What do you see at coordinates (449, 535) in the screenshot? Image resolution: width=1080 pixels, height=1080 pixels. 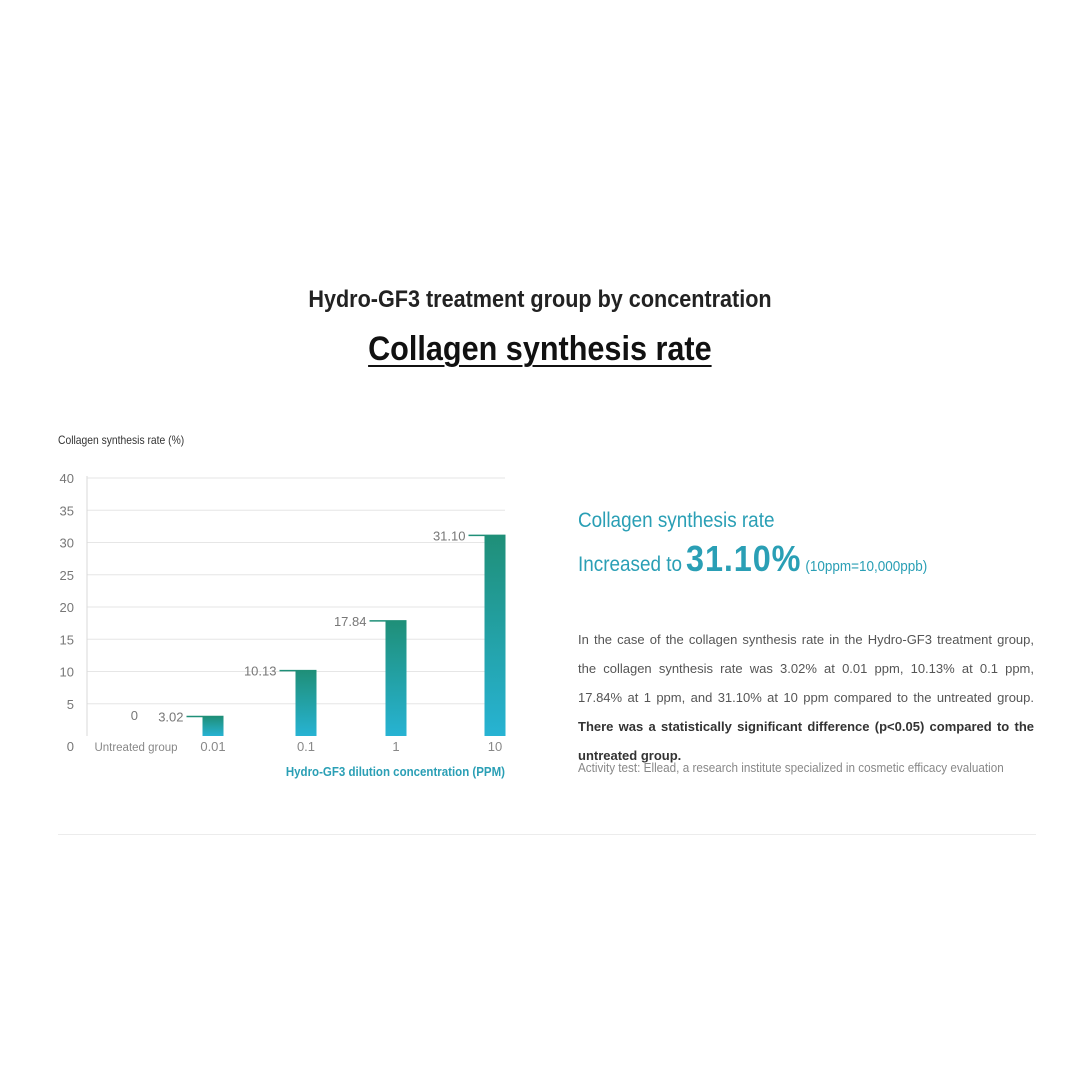 I see `data-label: 31.10` at bounding box center [449, 535].